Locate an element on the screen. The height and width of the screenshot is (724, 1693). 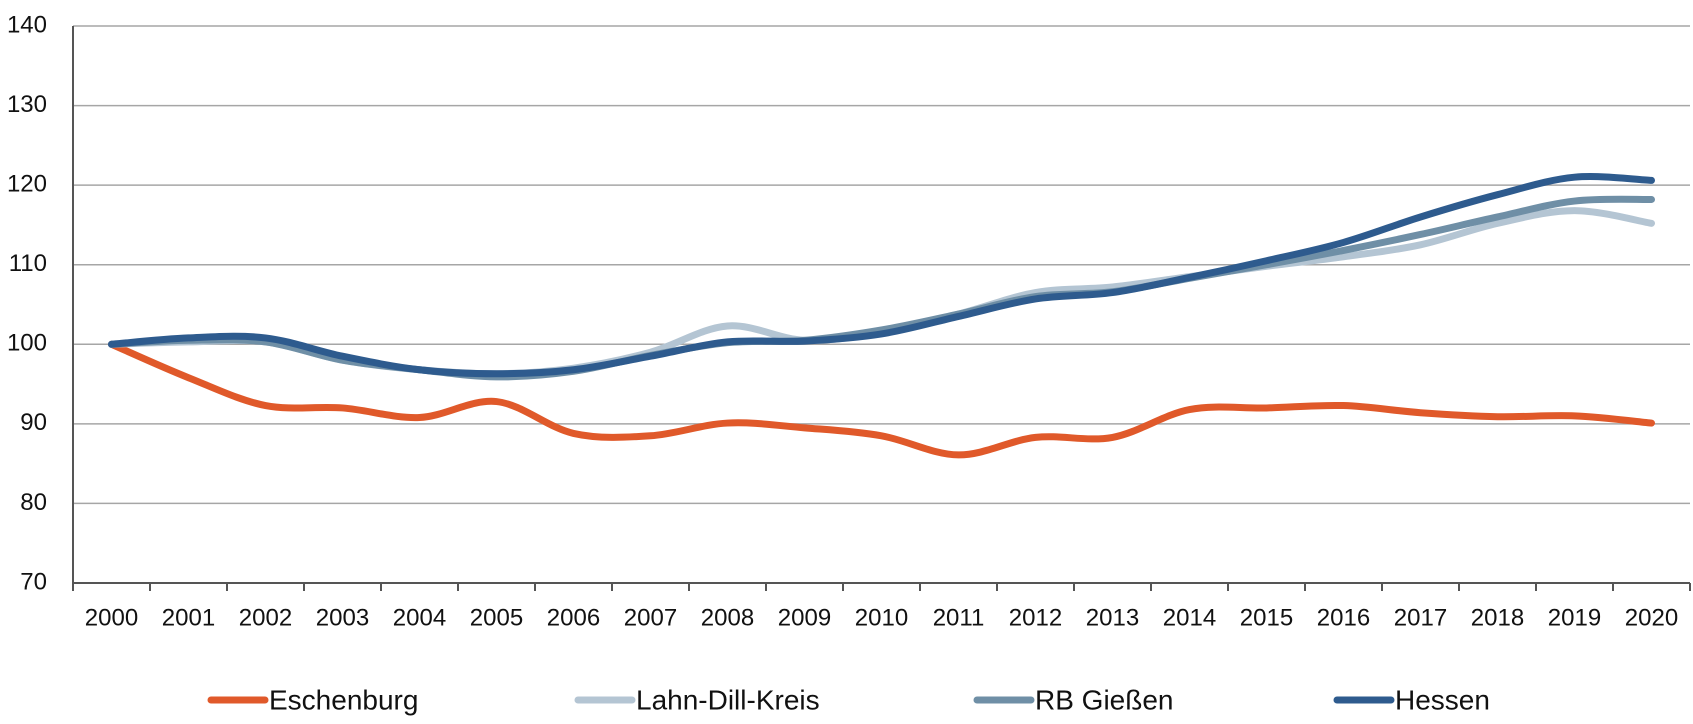
x-tick-label: 2016 is located at coordinates (1343, 617).